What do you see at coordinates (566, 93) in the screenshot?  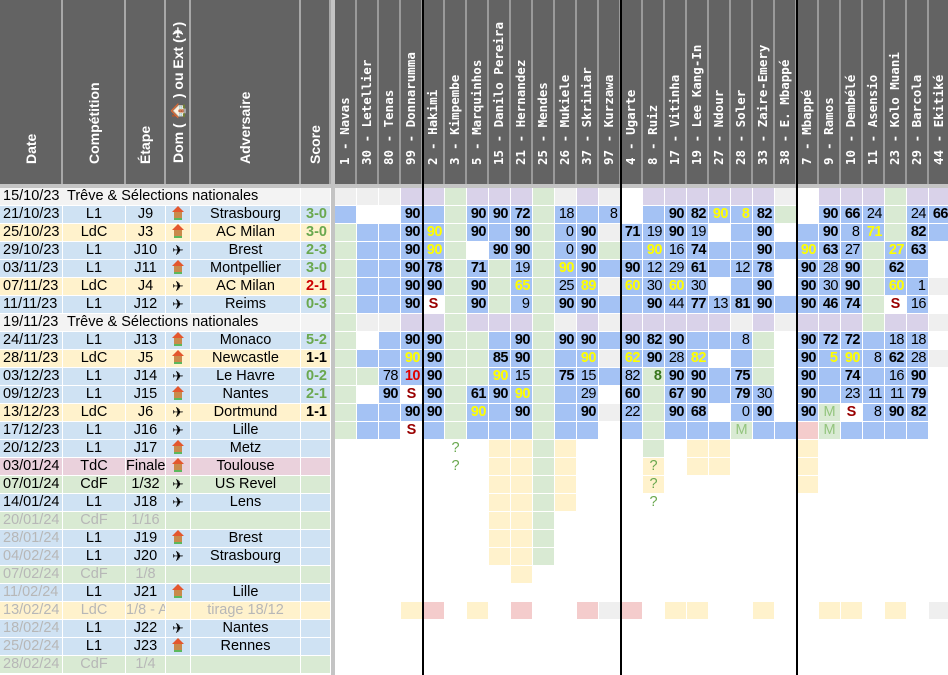 I see `player-column-header: 26 - Mukiele` at bounding box center [566, 93].